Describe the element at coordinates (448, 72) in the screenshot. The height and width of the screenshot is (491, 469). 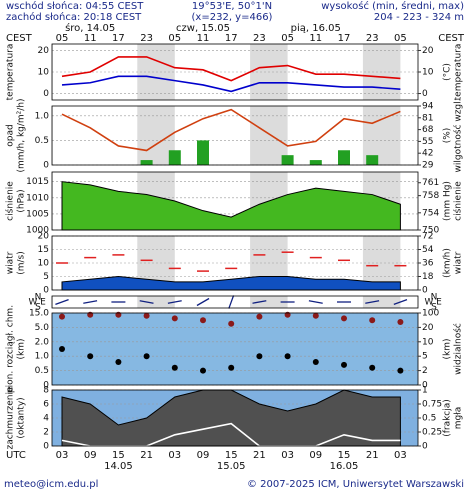
I see `y2-axis-label: (°C)` at that location.